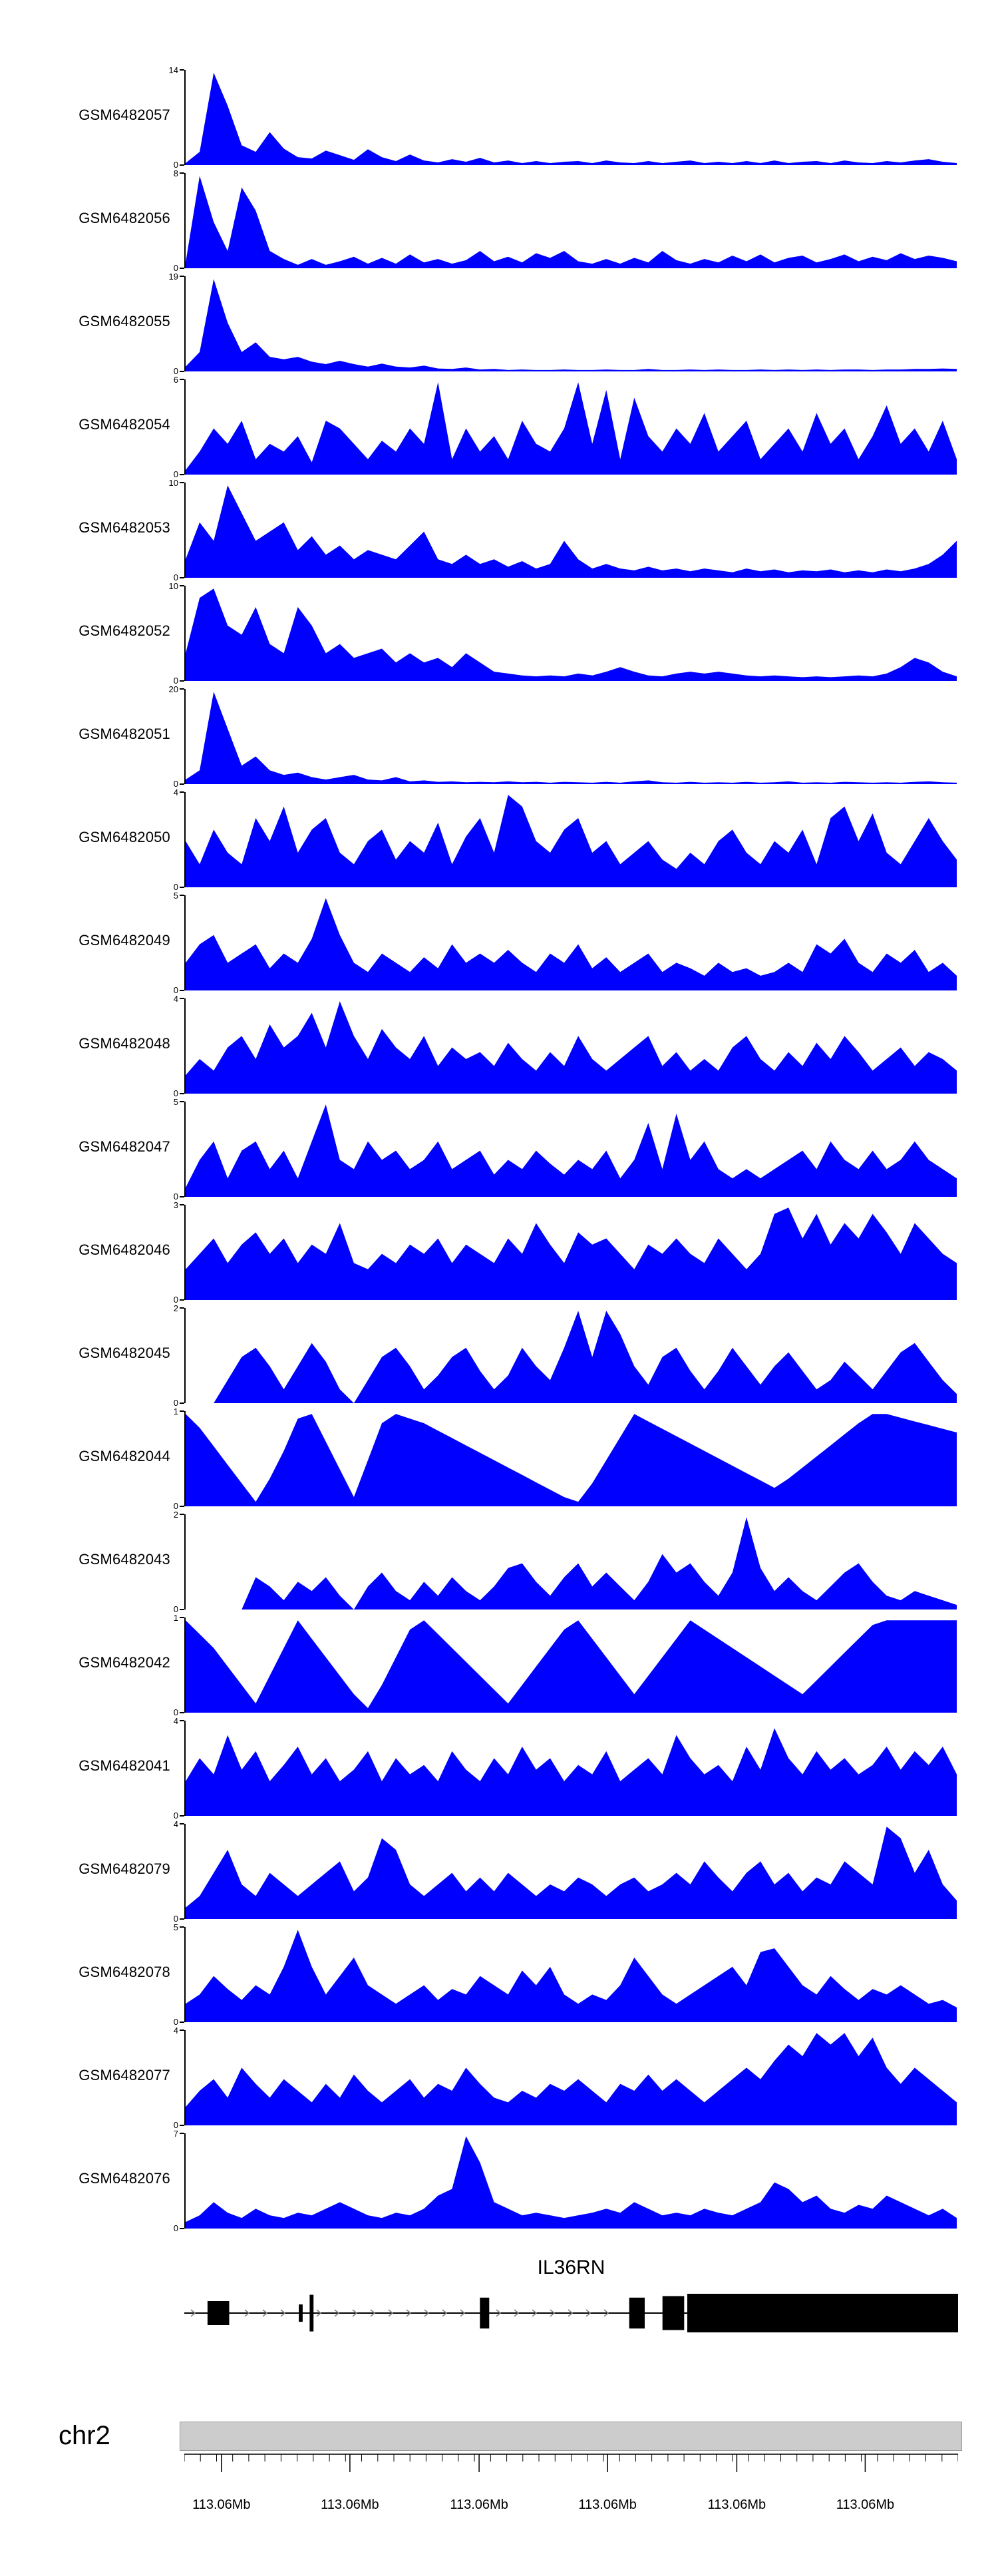 This screenshot has width=998, height=2576. I want to click on coverage-track: GSM6482044 1 0, so click(499, 1457).